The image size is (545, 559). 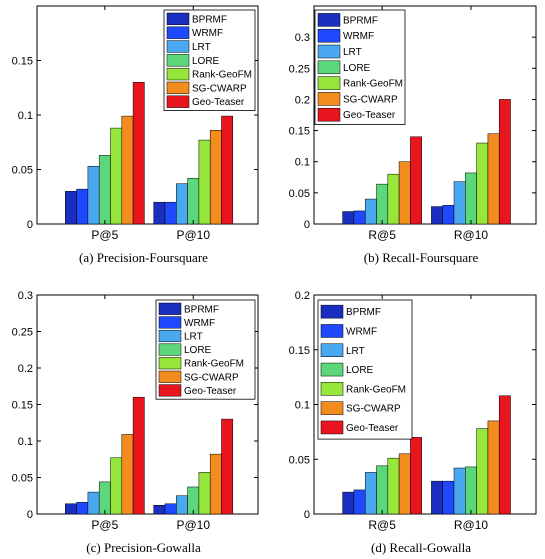 What do you see at coordinates (332, 311) in the screenshot?
I see `legend-swatch-bprmf` at bounding box center [332, 311].